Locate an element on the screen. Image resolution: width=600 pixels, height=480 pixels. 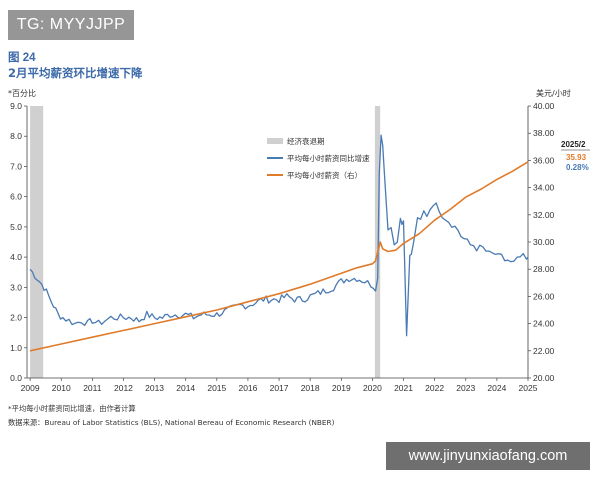
left-tick-label: 2.0 is located at coordinates (16, 318).